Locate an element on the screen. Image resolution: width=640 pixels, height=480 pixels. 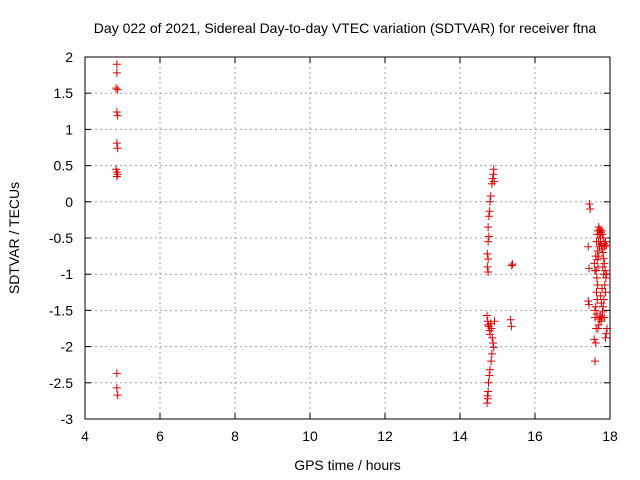
y-tick-label: 2 is located at coordinates (69, 57).